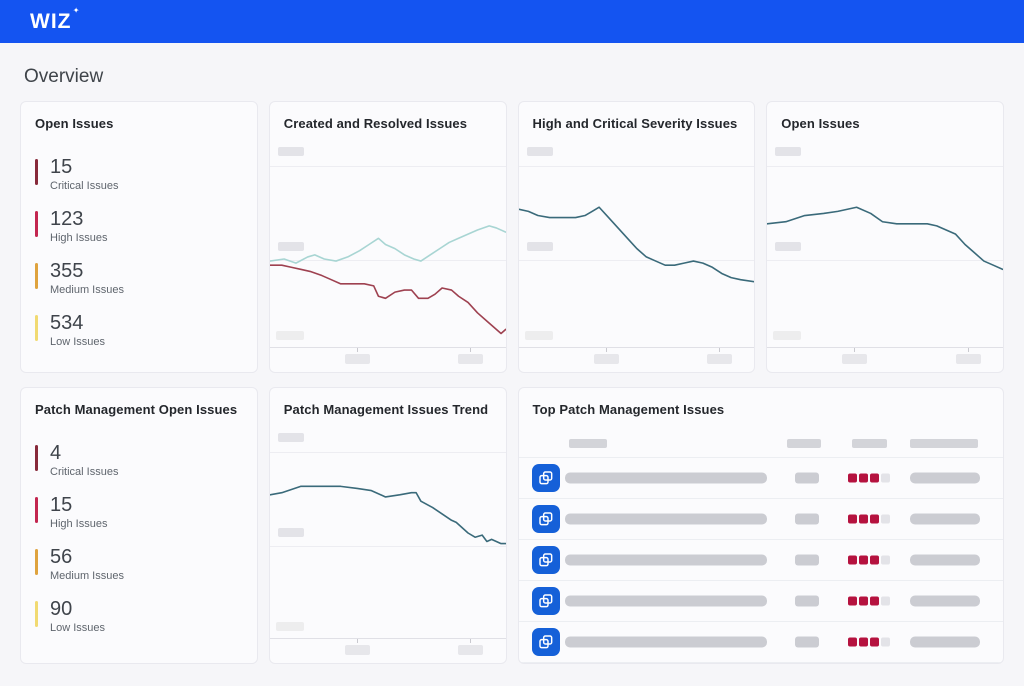  What do you see at coordinates (139, 176) in the screenshot?
I see `kpi-item: 15 Critical Issues` at bounding box center [139, 176].